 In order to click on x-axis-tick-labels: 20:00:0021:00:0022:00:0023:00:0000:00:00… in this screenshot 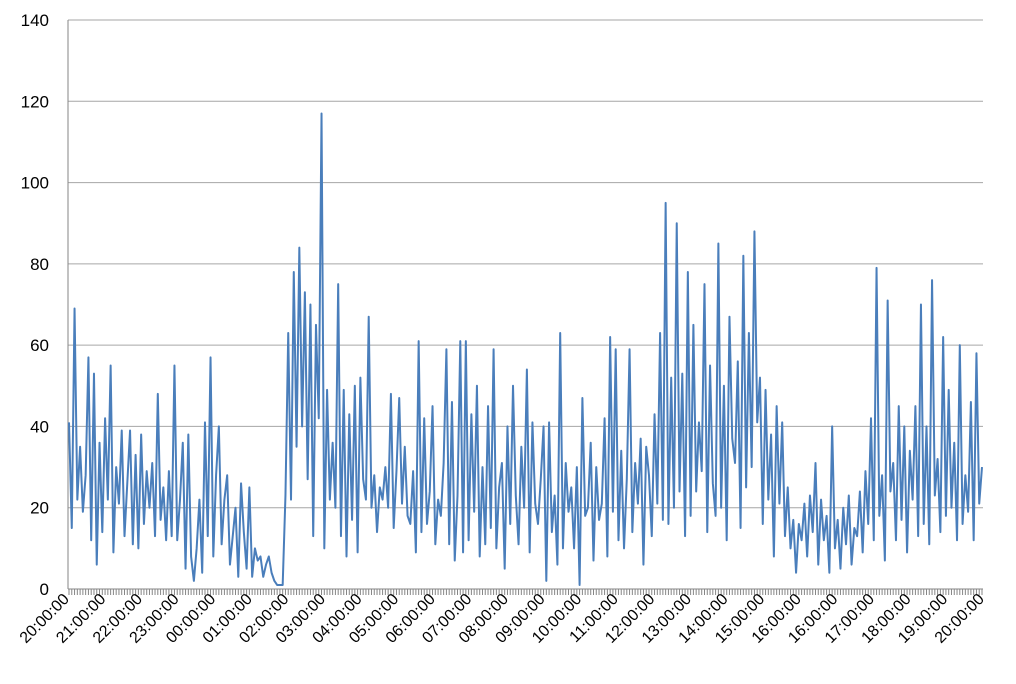, I will do `click(502, 619)`.